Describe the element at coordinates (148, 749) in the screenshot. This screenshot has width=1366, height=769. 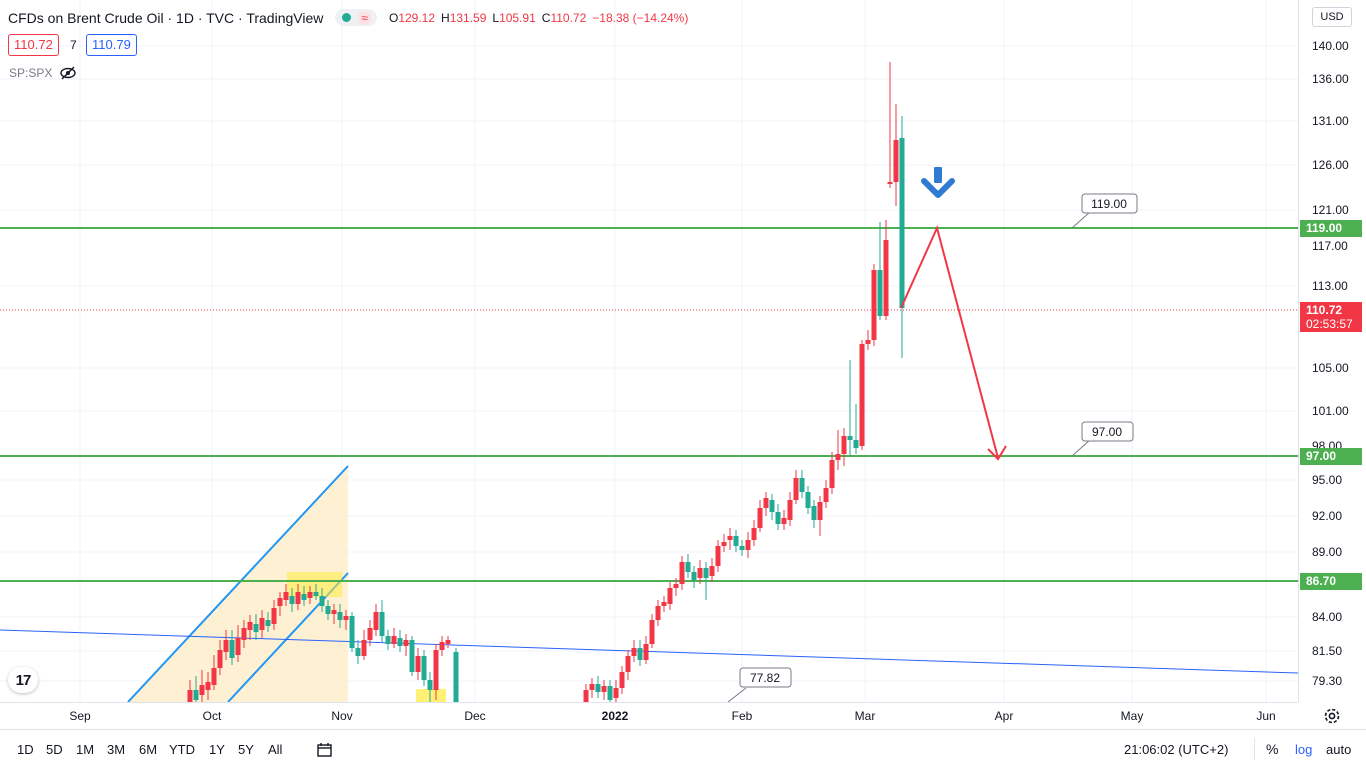
I see `range-button-6m: 6M` at that location.